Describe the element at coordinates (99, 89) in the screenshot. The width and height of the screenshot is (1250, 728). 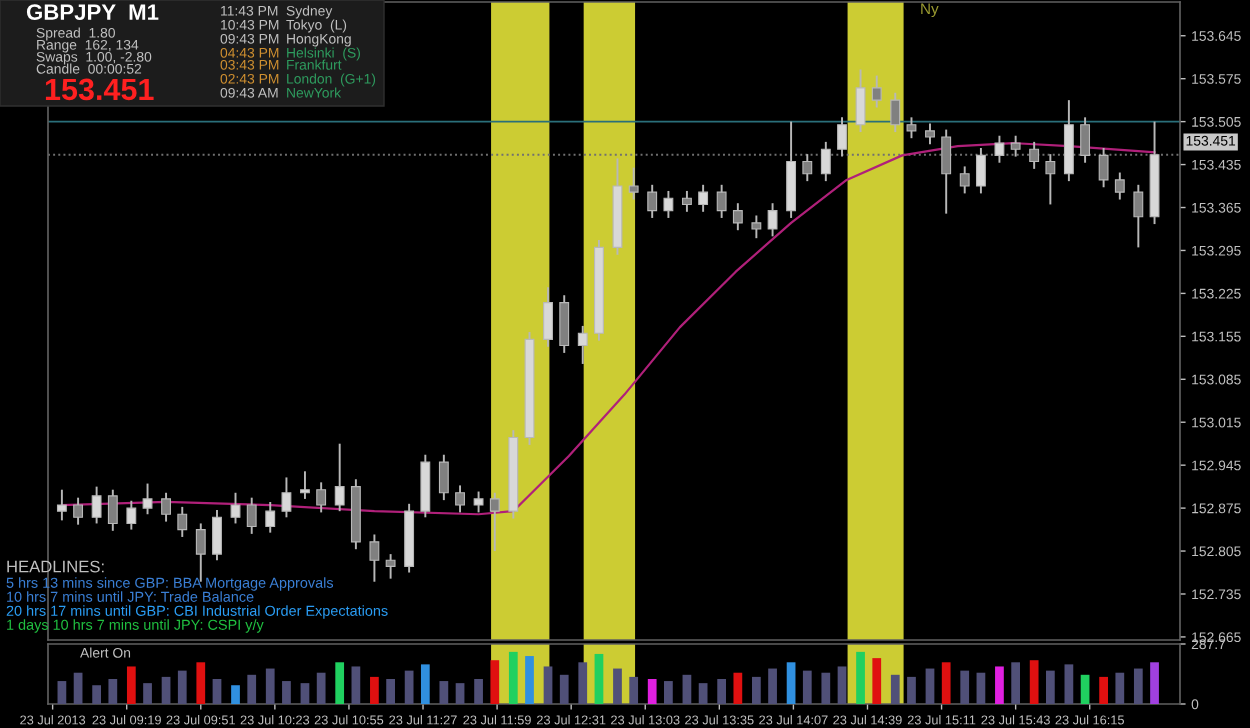
I see `annotation: 153.451` at that location.